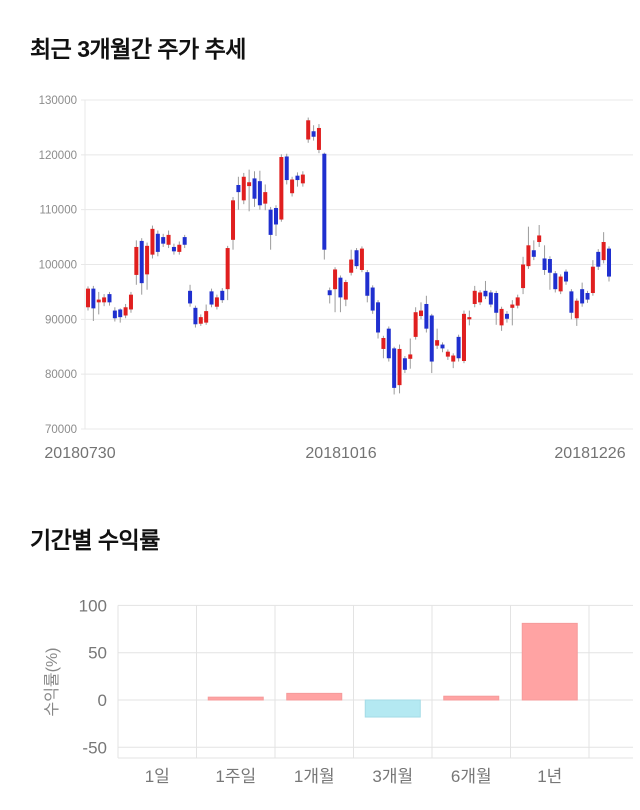 The image size is (640, 810). I want to click on svg-text: 20181226, so click(589, 453).